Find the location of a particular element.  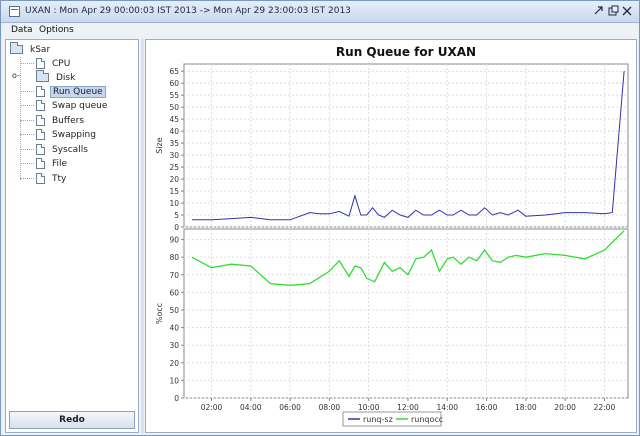

y-tick-label: 55 is located at coordinates (174, 95).